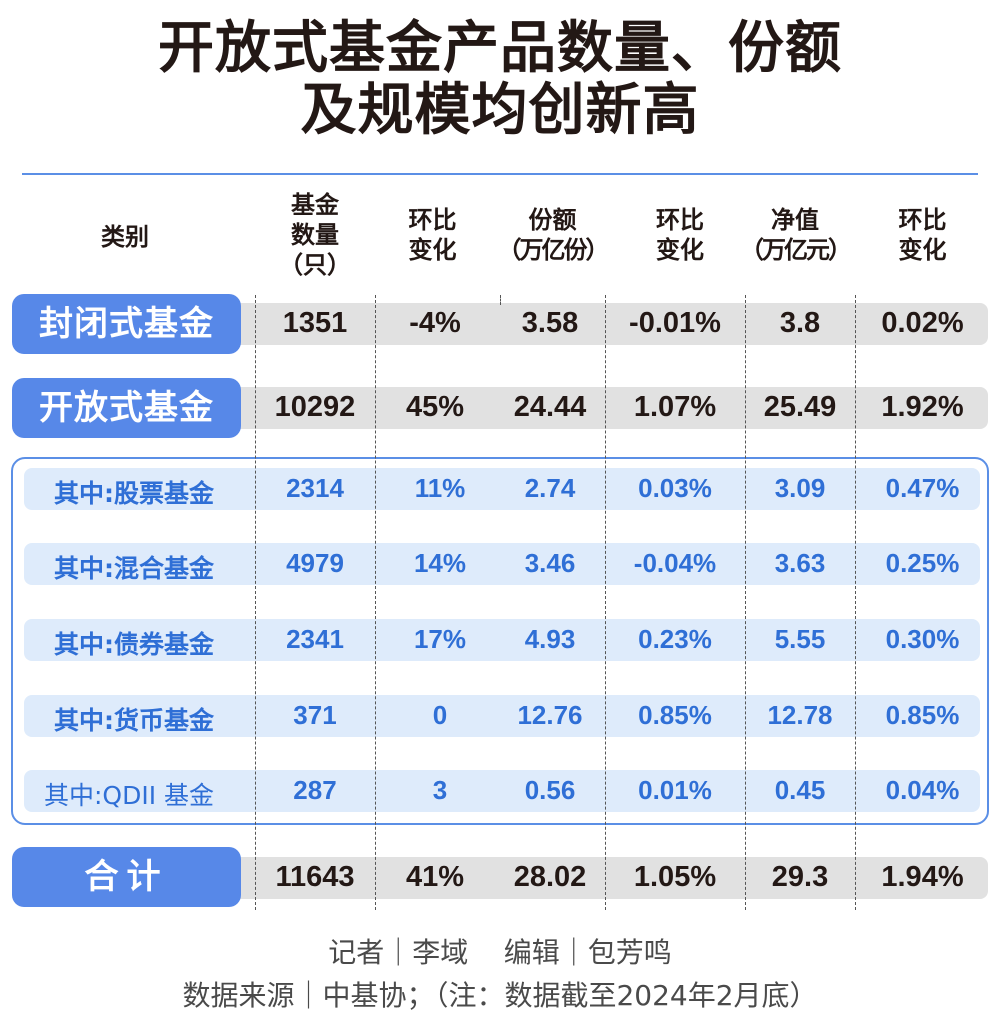  Describe the element at coordinates (550, 407) in the screenshot. I see `cell-share: 24.44` at that location.